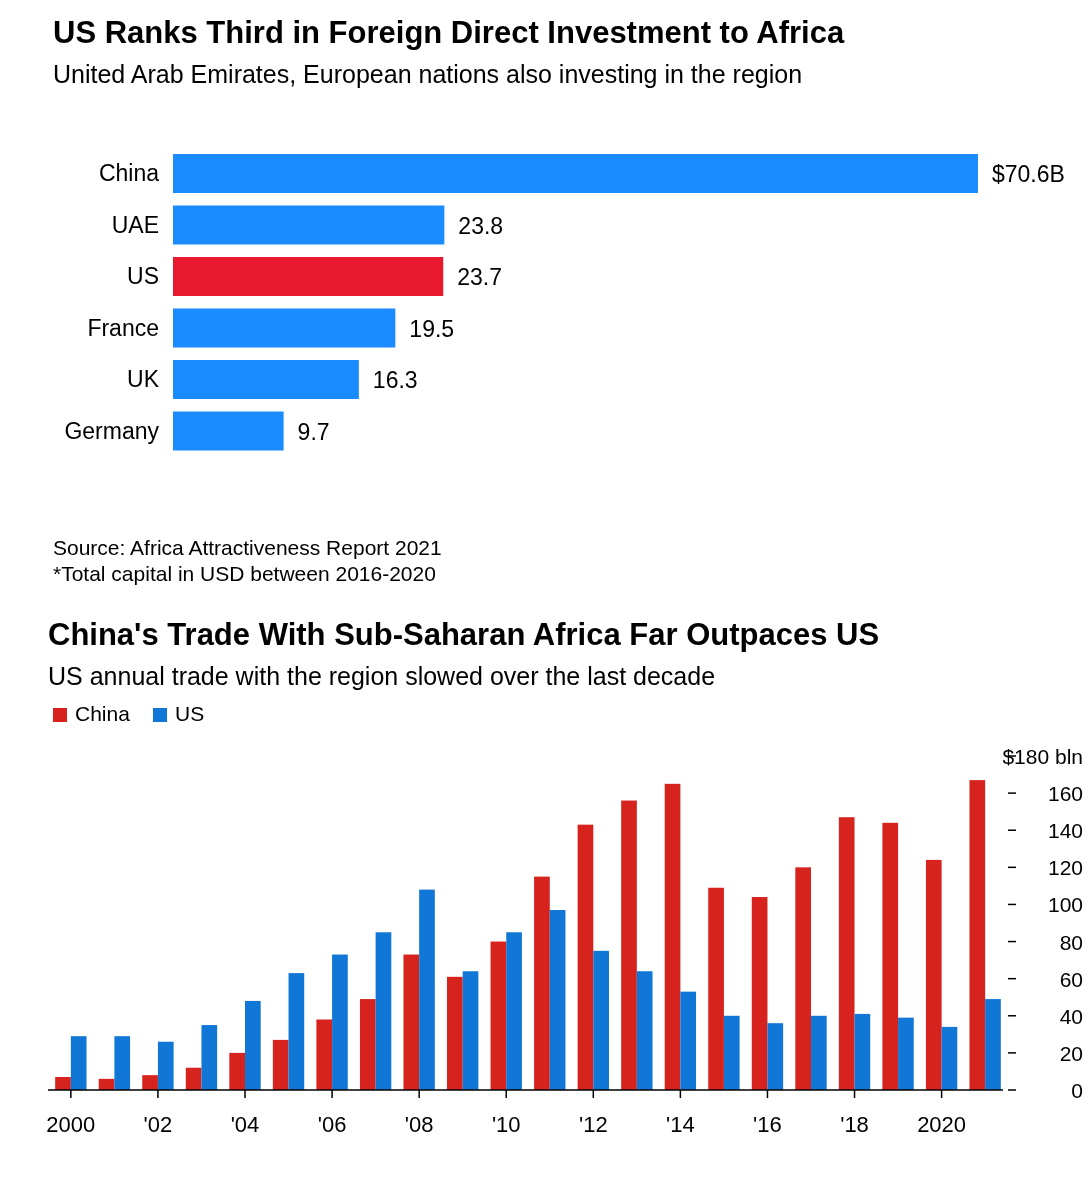  What do you see at coordinates (1071, 1016) in the screenshot?
I see `y-tick-label: 40` at bounding box center [1071, 1016].